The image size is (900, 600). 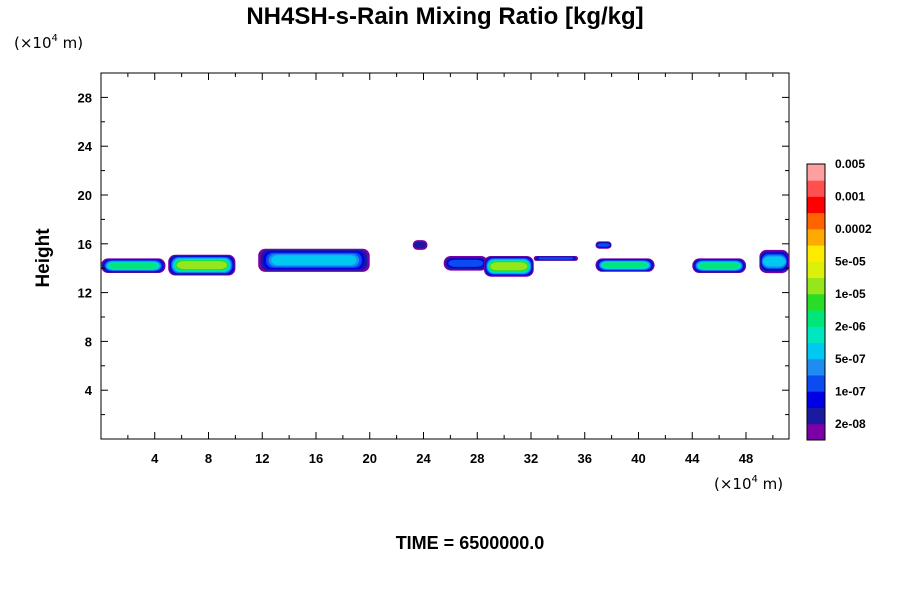 What do you see at coordinates (850, 164) in the screenshot?
I see `colorbar-label: 0.005` at bounding box center [850, 164].